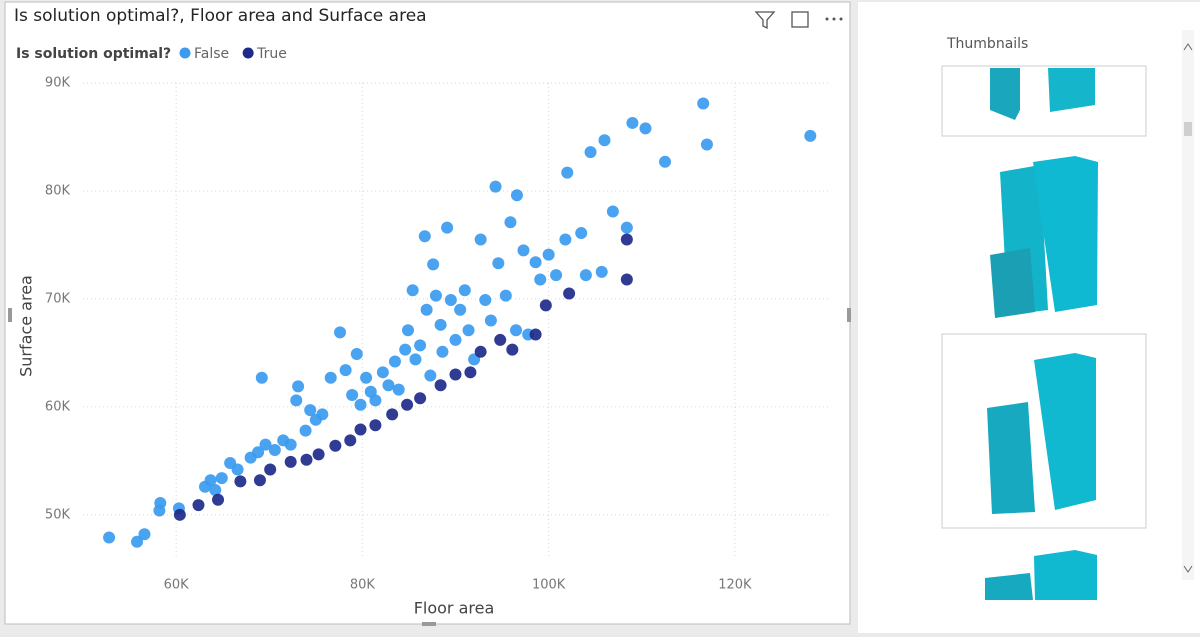  I want to click on y-tick-label: 90K, so click(58, 83).